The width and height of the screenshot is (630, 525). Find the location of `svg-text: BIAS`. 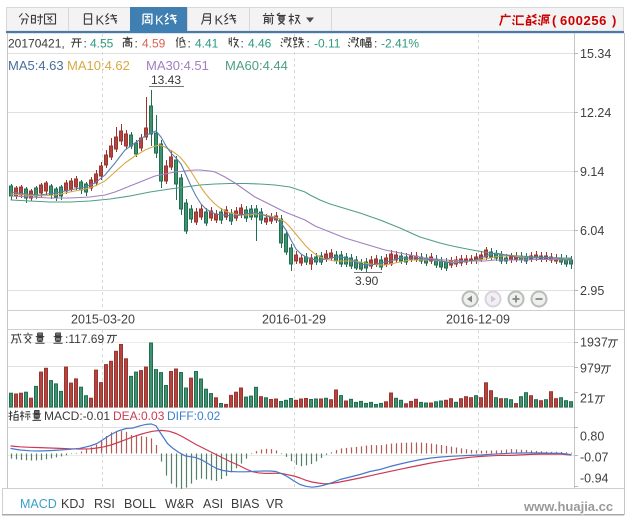

svg-text: BIAS is located at coordinates (245, 504).